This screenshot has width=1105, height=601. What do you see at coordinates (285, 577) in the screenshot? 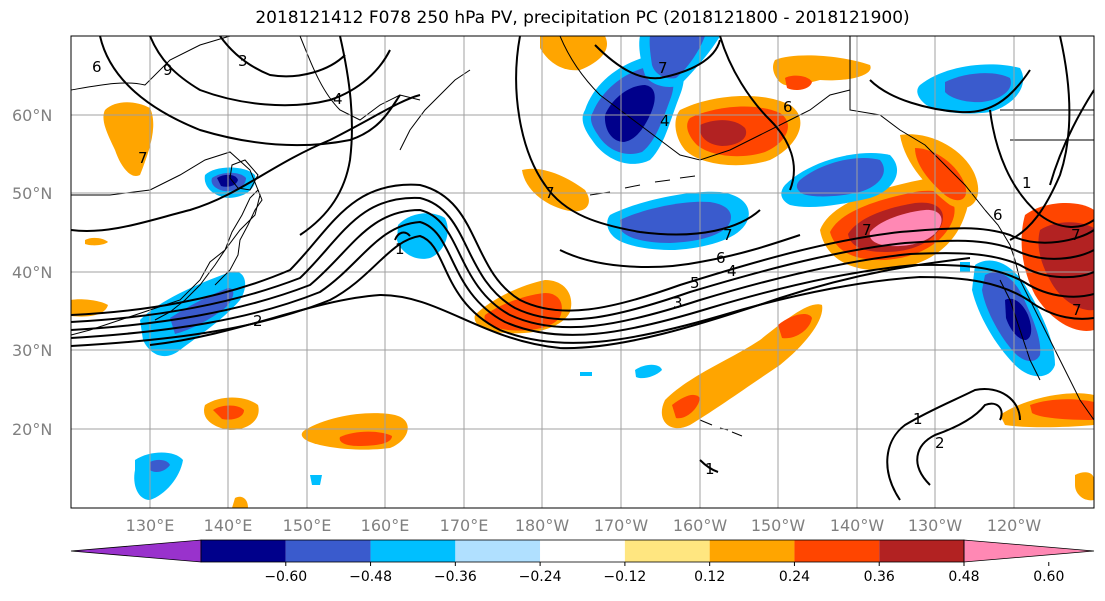
I see `colorbar-tick-label: −0.60` at bounding box center [285, 577].